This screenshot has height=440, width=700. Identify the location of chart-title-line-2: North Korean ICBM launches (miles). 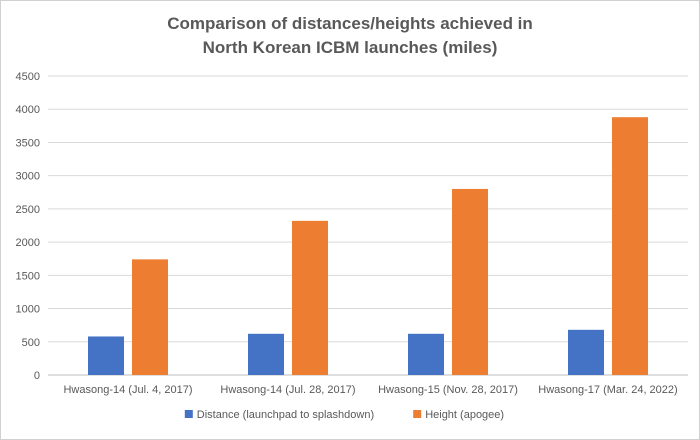
(350, 47).